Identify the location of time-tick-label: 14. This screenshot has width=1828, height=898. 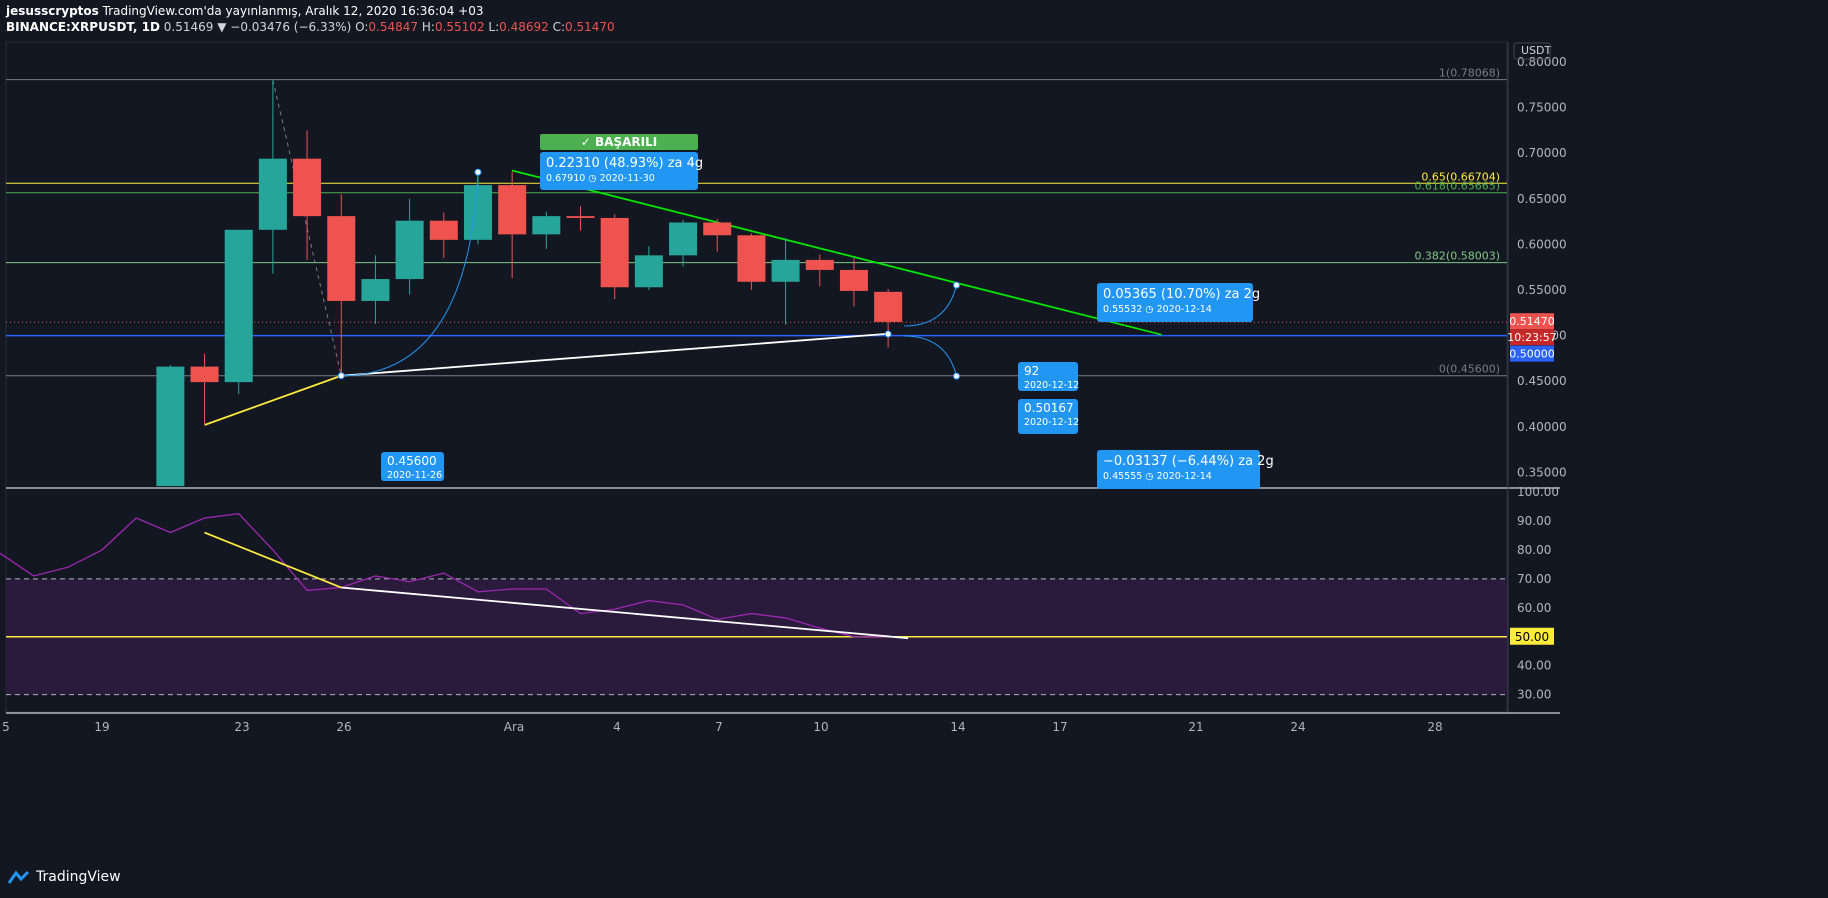
(957, 727).